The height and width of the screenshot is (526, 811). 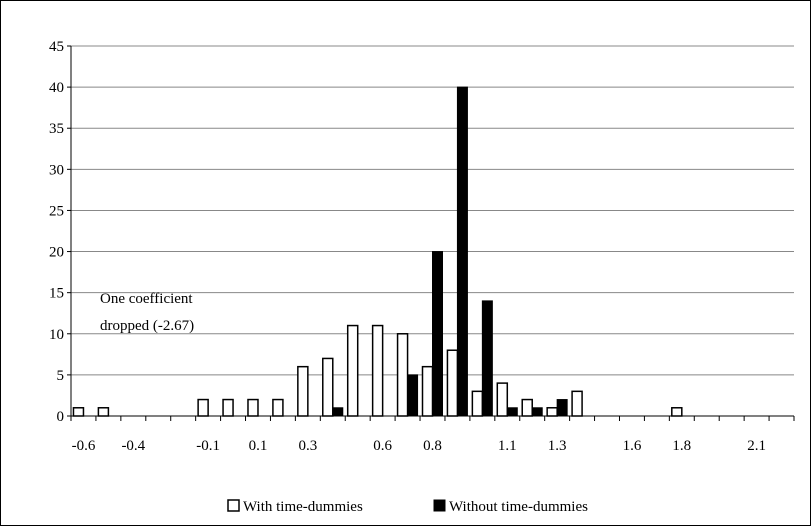 What do you see at coordinates (56, 47) in the screenshot?
I see `y-tick-label: 45` at bounding box center [56, 47].